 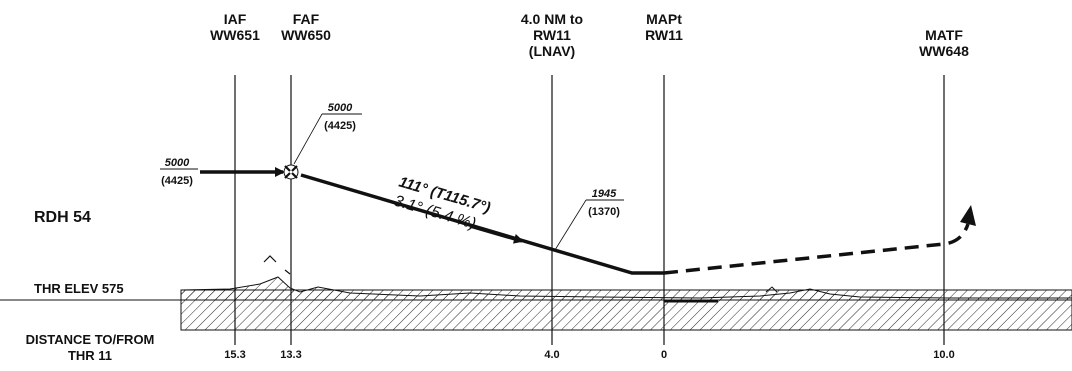 I want to click on svg-text: (LNAV), so click(x=552, y=51).